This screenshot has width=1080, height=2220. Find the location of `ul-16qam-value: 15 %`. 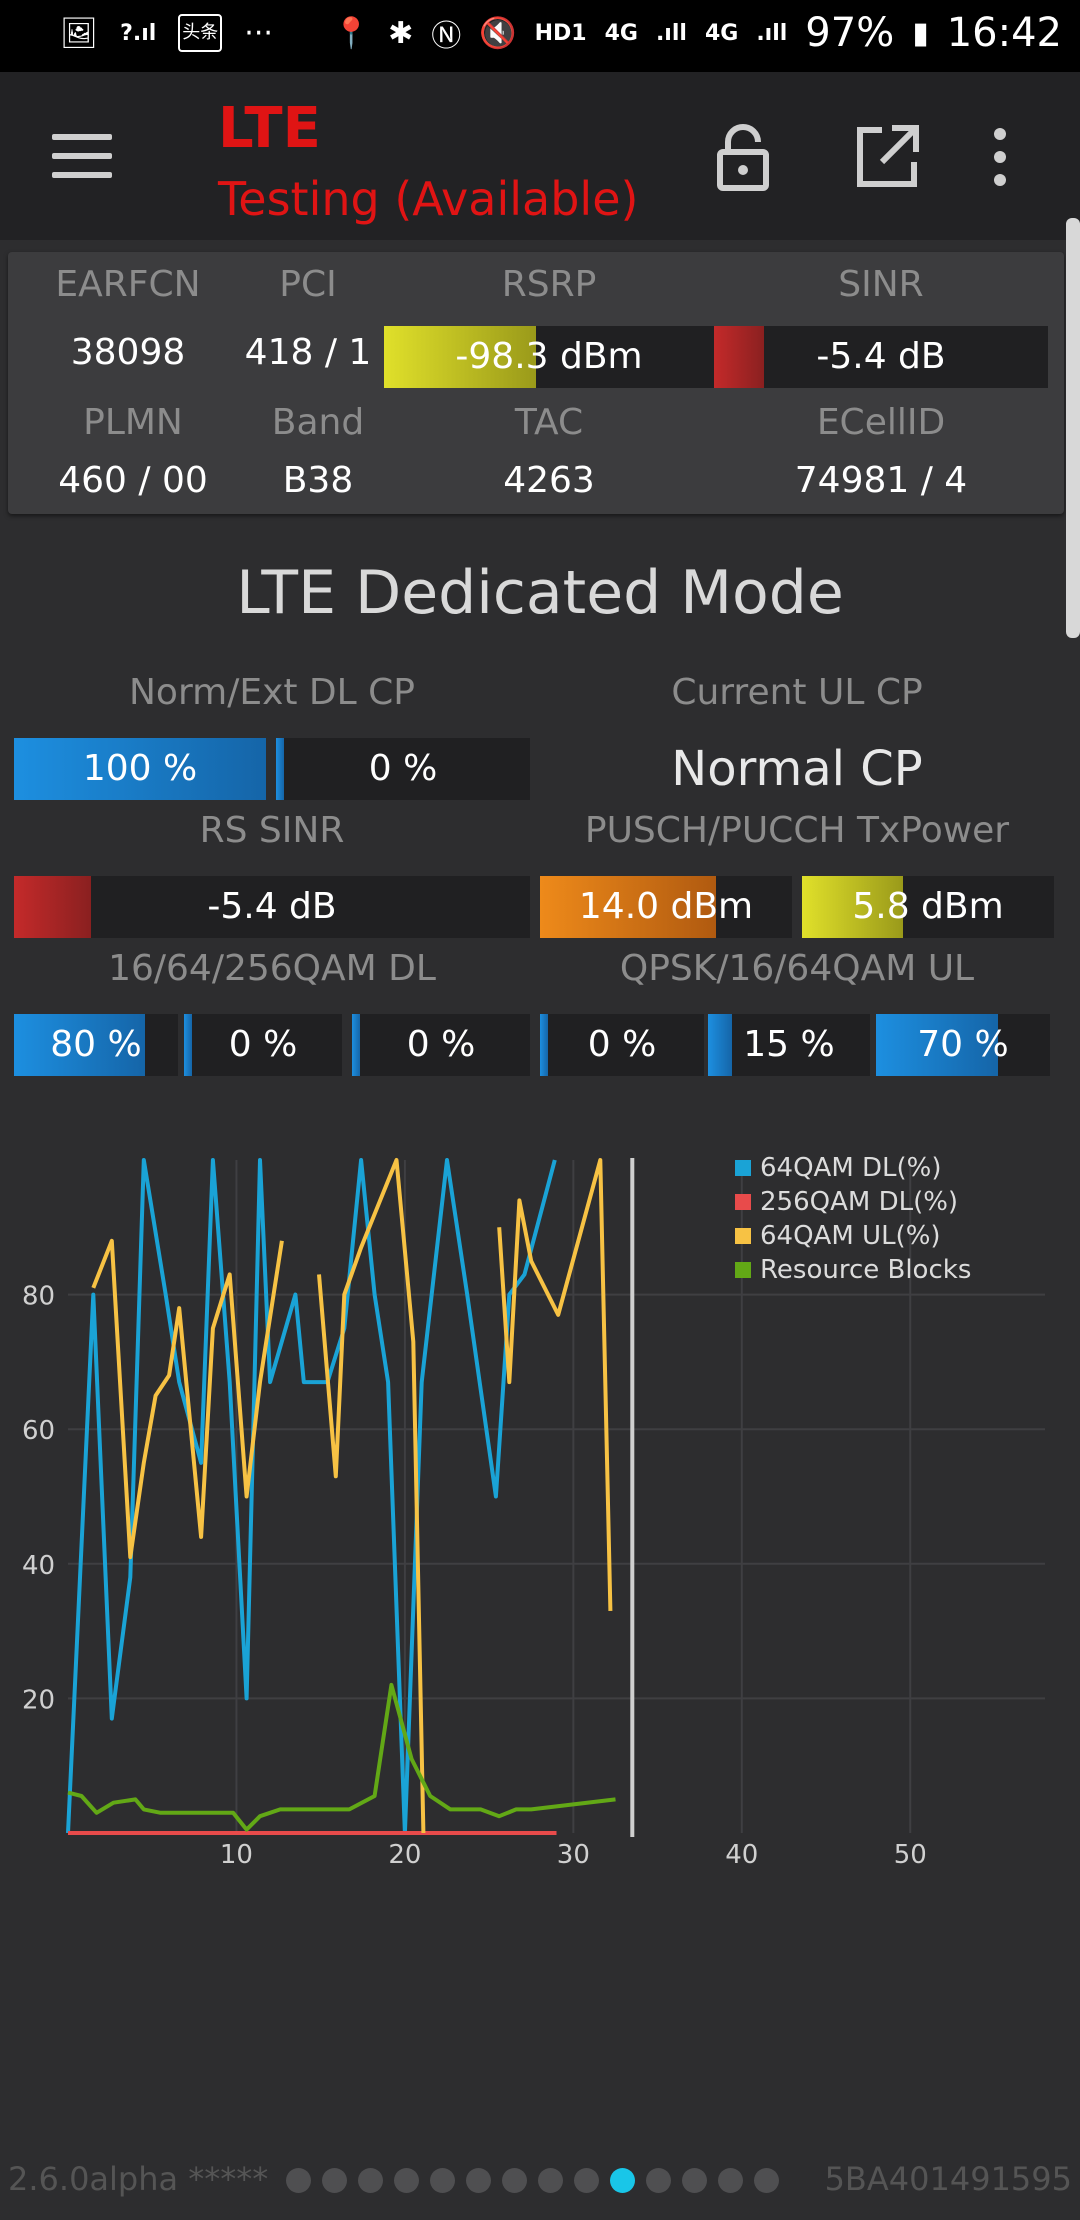

ul-16qam-value: 15 % is located at coordinates (789, 1044).